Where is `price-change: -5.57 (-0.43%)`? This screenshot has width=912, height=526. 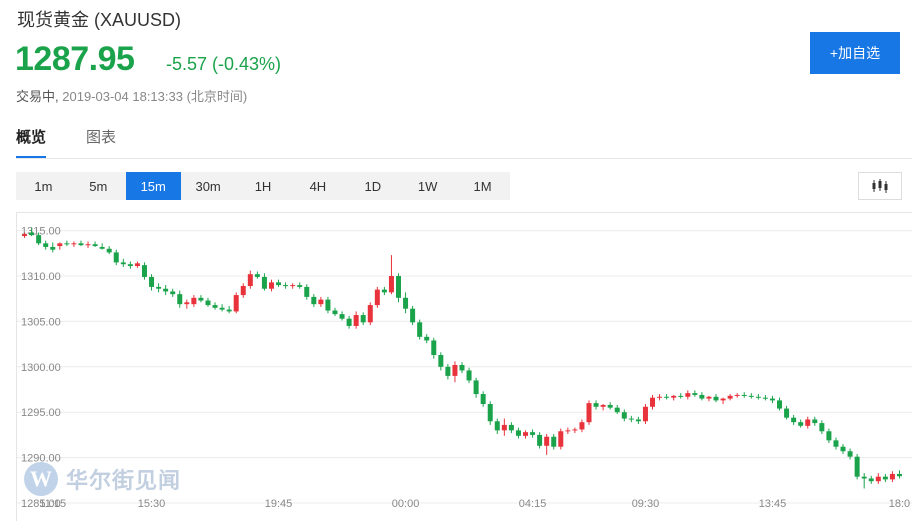
price-change: -5.57 (-0.43%) is located at coordinates (224, 64).